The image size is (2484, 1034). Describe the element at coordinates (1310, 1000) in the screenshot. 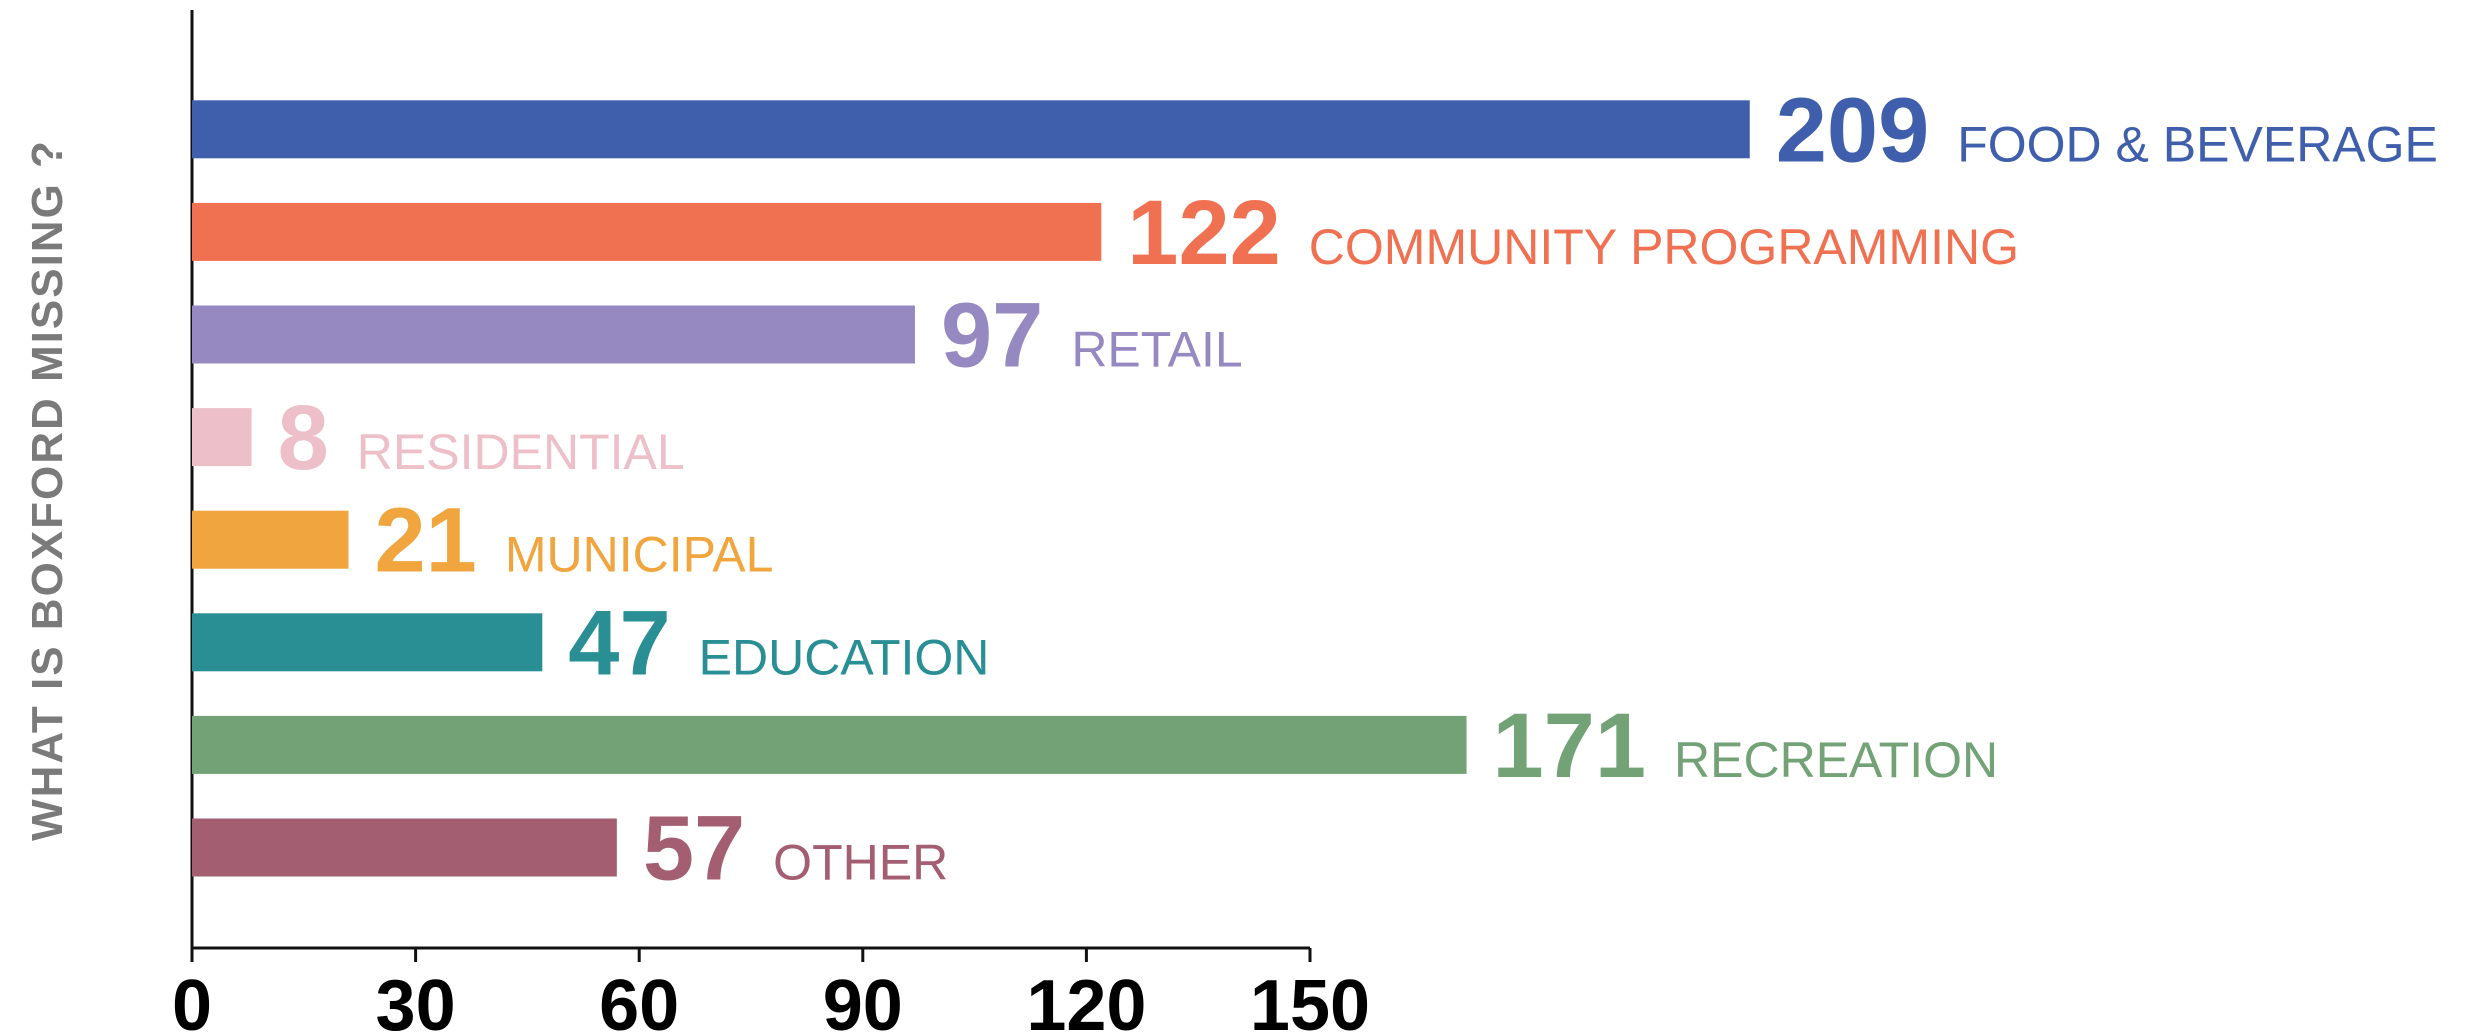

I see `x-tick-label: 150` at that location.